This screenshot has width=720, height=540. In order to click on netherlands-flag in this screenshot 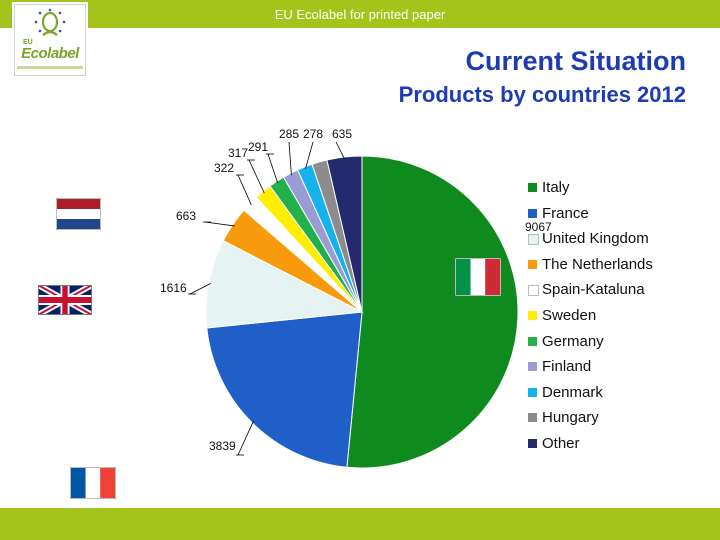, I will do `click(78, 214)`.